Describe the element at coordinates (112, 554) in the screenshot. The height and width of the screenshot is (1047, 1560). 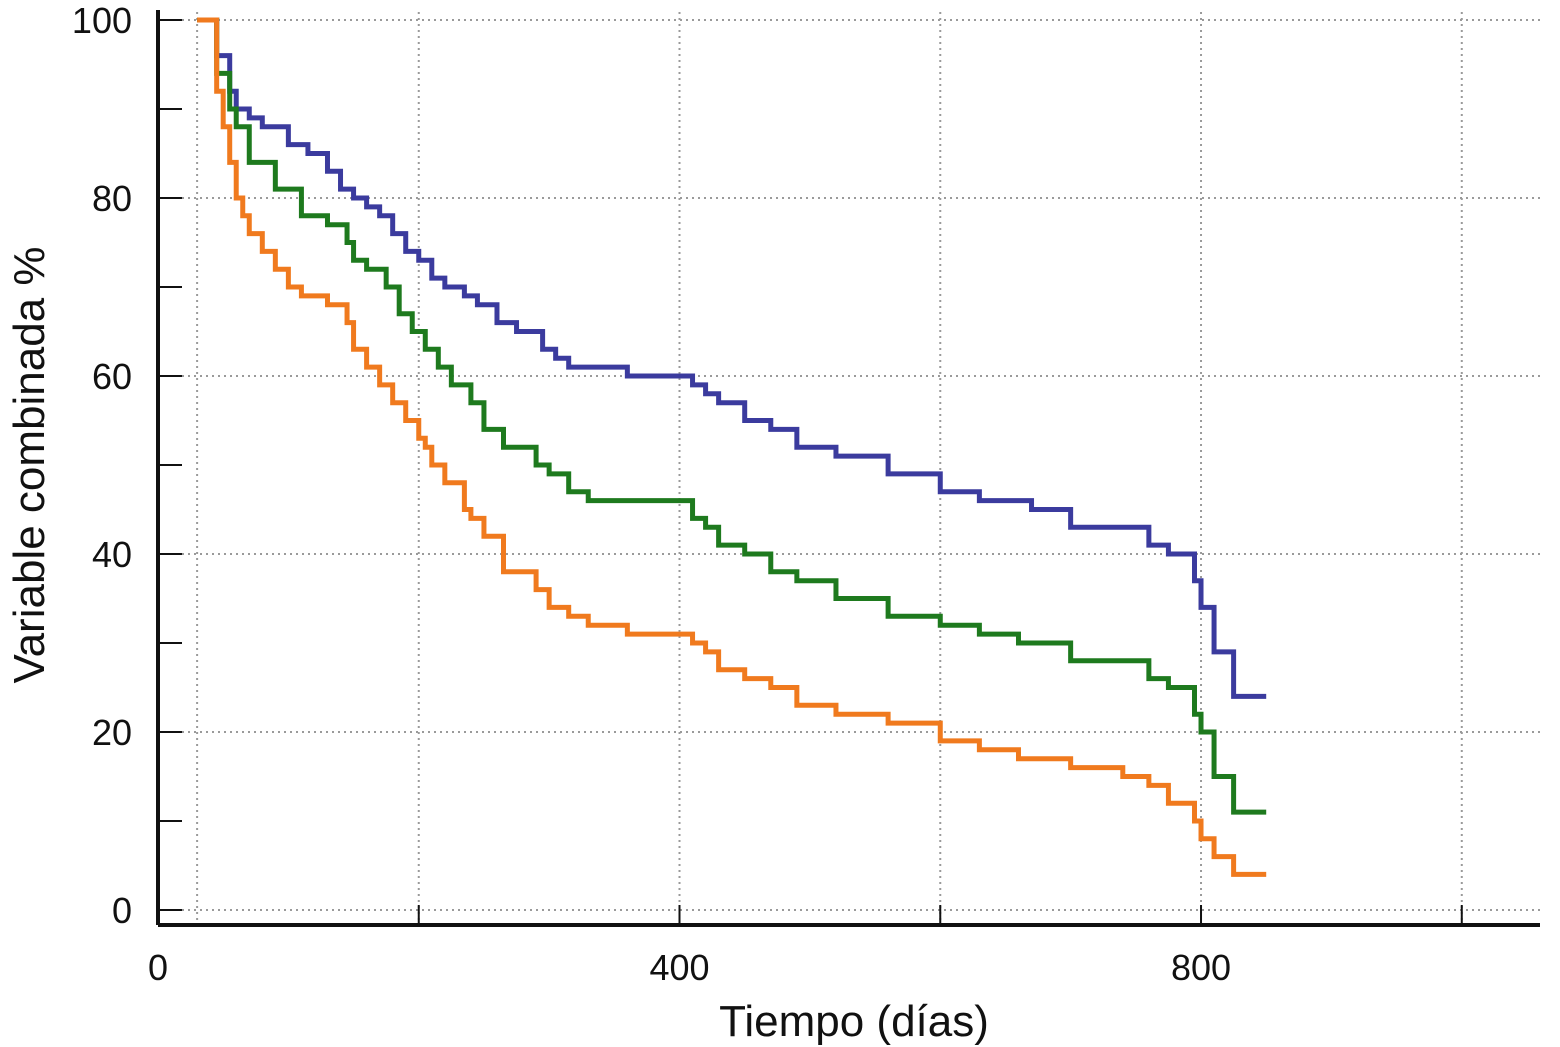
I see `y-tick-label-2: 40` at that location.